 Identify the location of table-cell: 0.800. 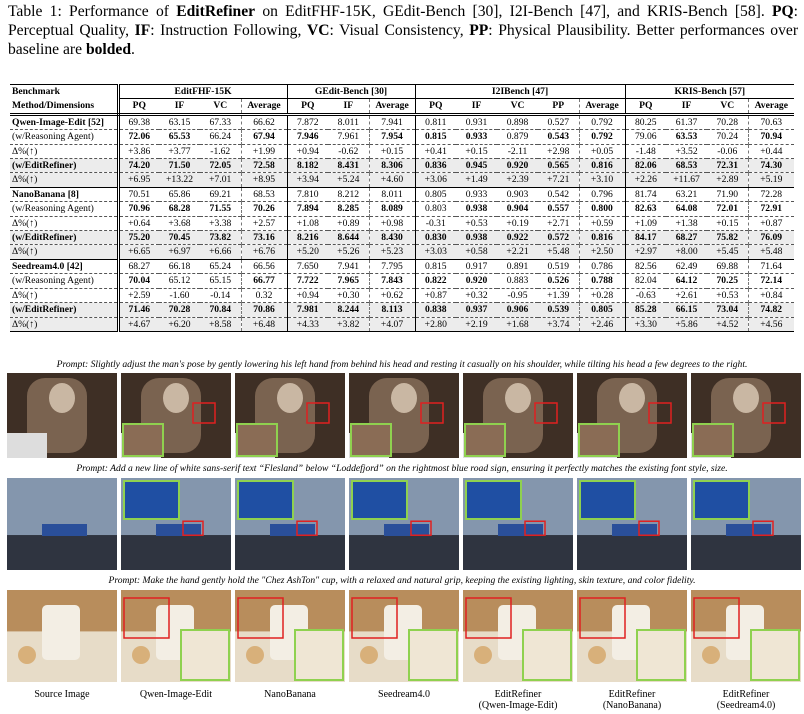
(602, 209).